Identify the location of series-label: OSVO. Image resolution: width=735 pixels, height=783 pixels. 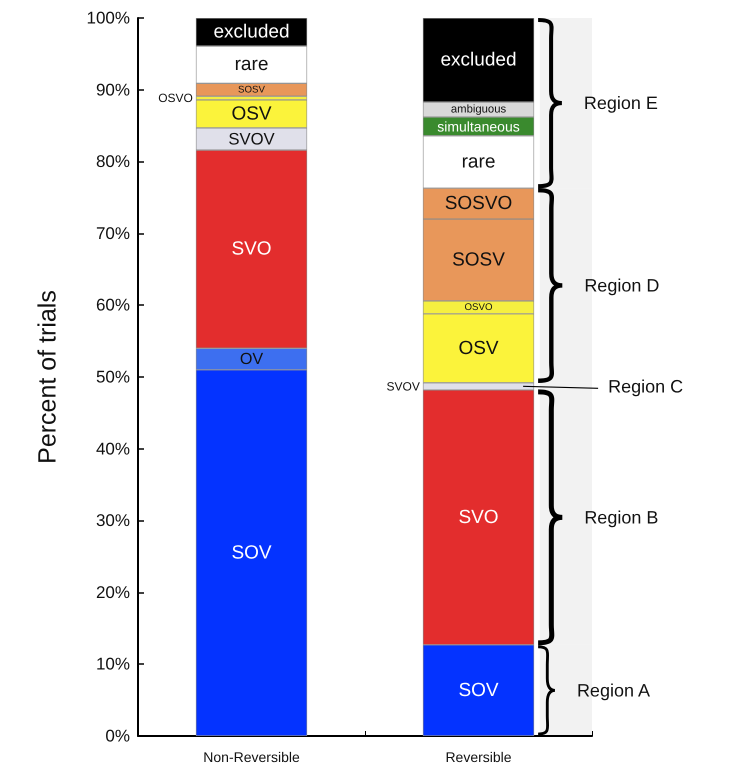
(478, 307).